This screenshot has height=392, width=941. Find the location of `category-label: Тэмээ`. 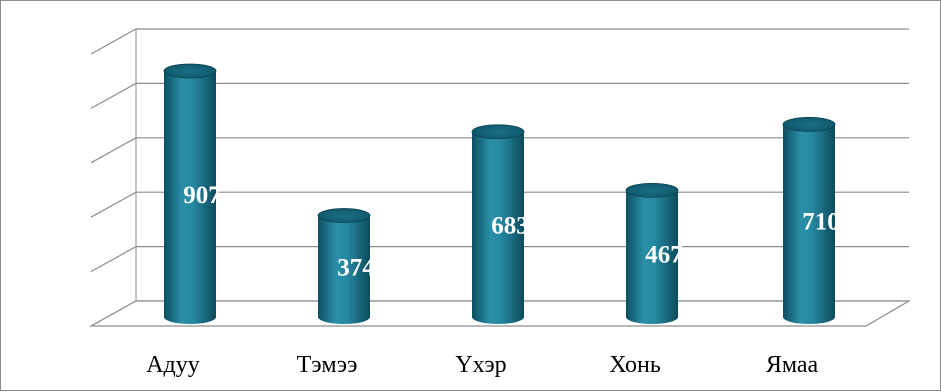

category-label: Тэмээ is located at coordinates (327, 365).